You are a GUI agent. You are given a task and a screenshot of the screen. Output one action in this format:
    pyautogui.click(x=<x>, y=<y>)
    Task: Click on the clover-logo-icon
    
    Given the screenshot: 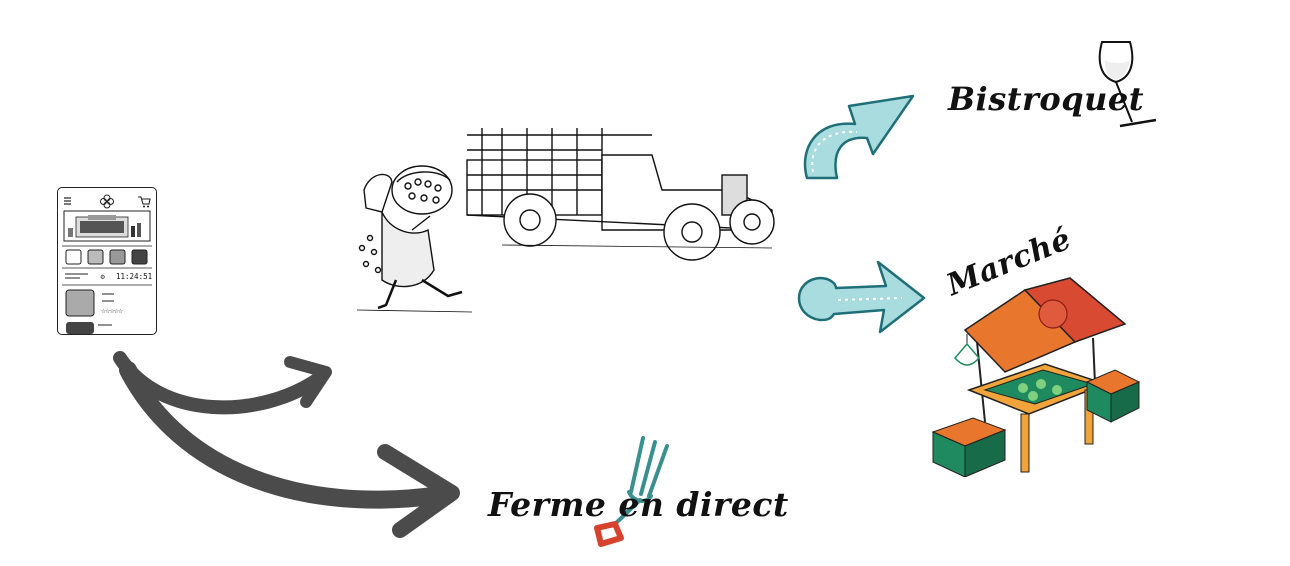 What is the action you would take?
    pyautogui.click(x=107, y=201)
    